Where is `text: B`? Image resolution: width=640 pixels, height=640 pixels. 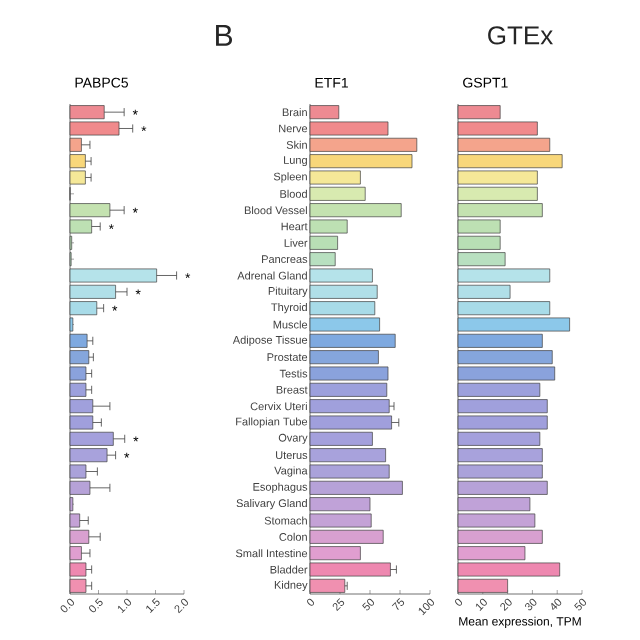
text: B is located at coordinates (224, 35).